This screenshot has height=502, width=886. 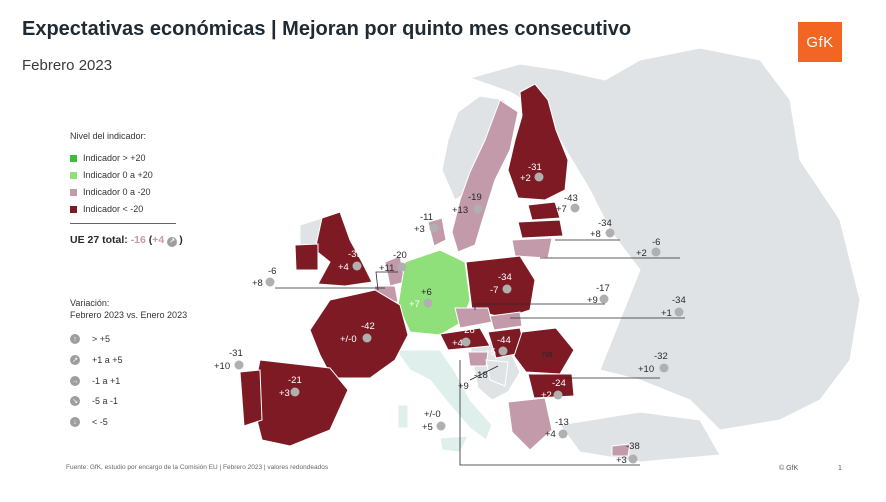 What do you see at coordinates (222, 366) in the screenshot?
I see `portugal-change: +10` at bounding box center [222, 366].